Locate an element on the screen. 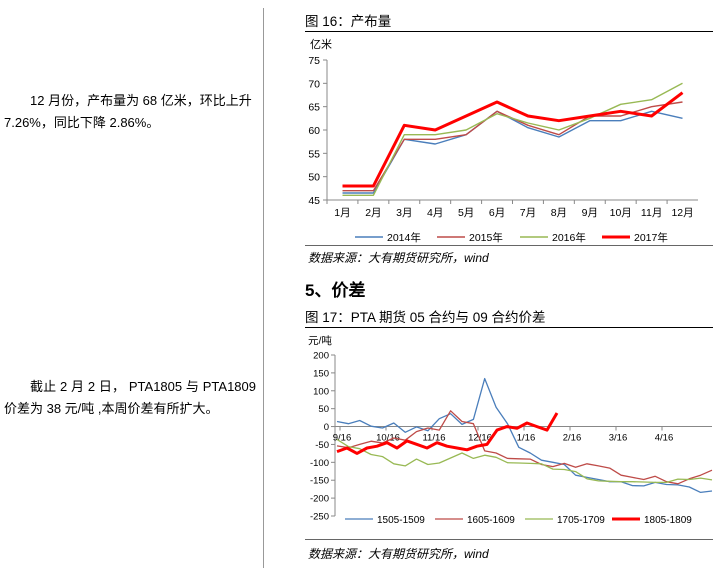 Image resolution: width=719 pixels, height=571 pixels. fig17-ytick-label: 0 is located at coordinates (326, 427).